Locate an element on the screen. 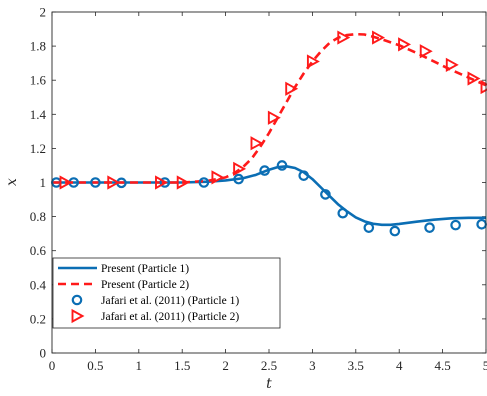 The image size is (487, 396). x-tick-label: 2 is located at coordinates (225, 365).